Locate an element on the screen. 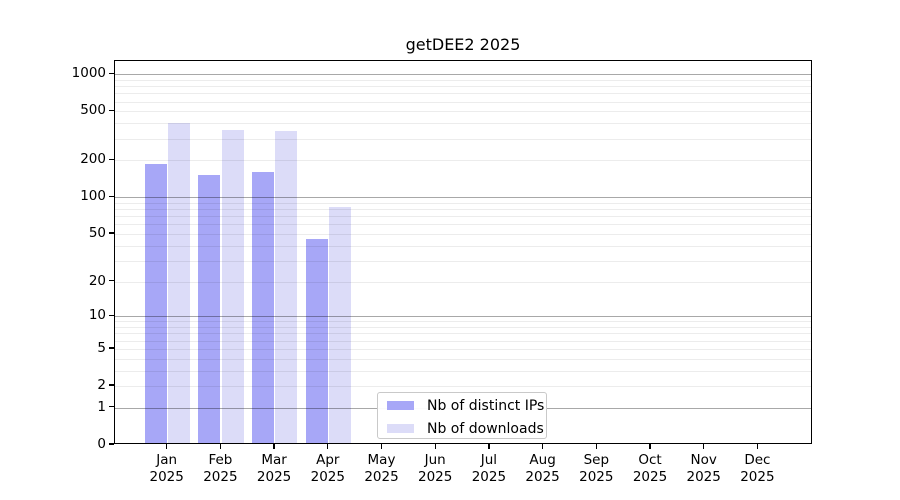 The image size is (900, 500). x-tick-label-oct: Oct 2025 is located at coordinates (650, 468).